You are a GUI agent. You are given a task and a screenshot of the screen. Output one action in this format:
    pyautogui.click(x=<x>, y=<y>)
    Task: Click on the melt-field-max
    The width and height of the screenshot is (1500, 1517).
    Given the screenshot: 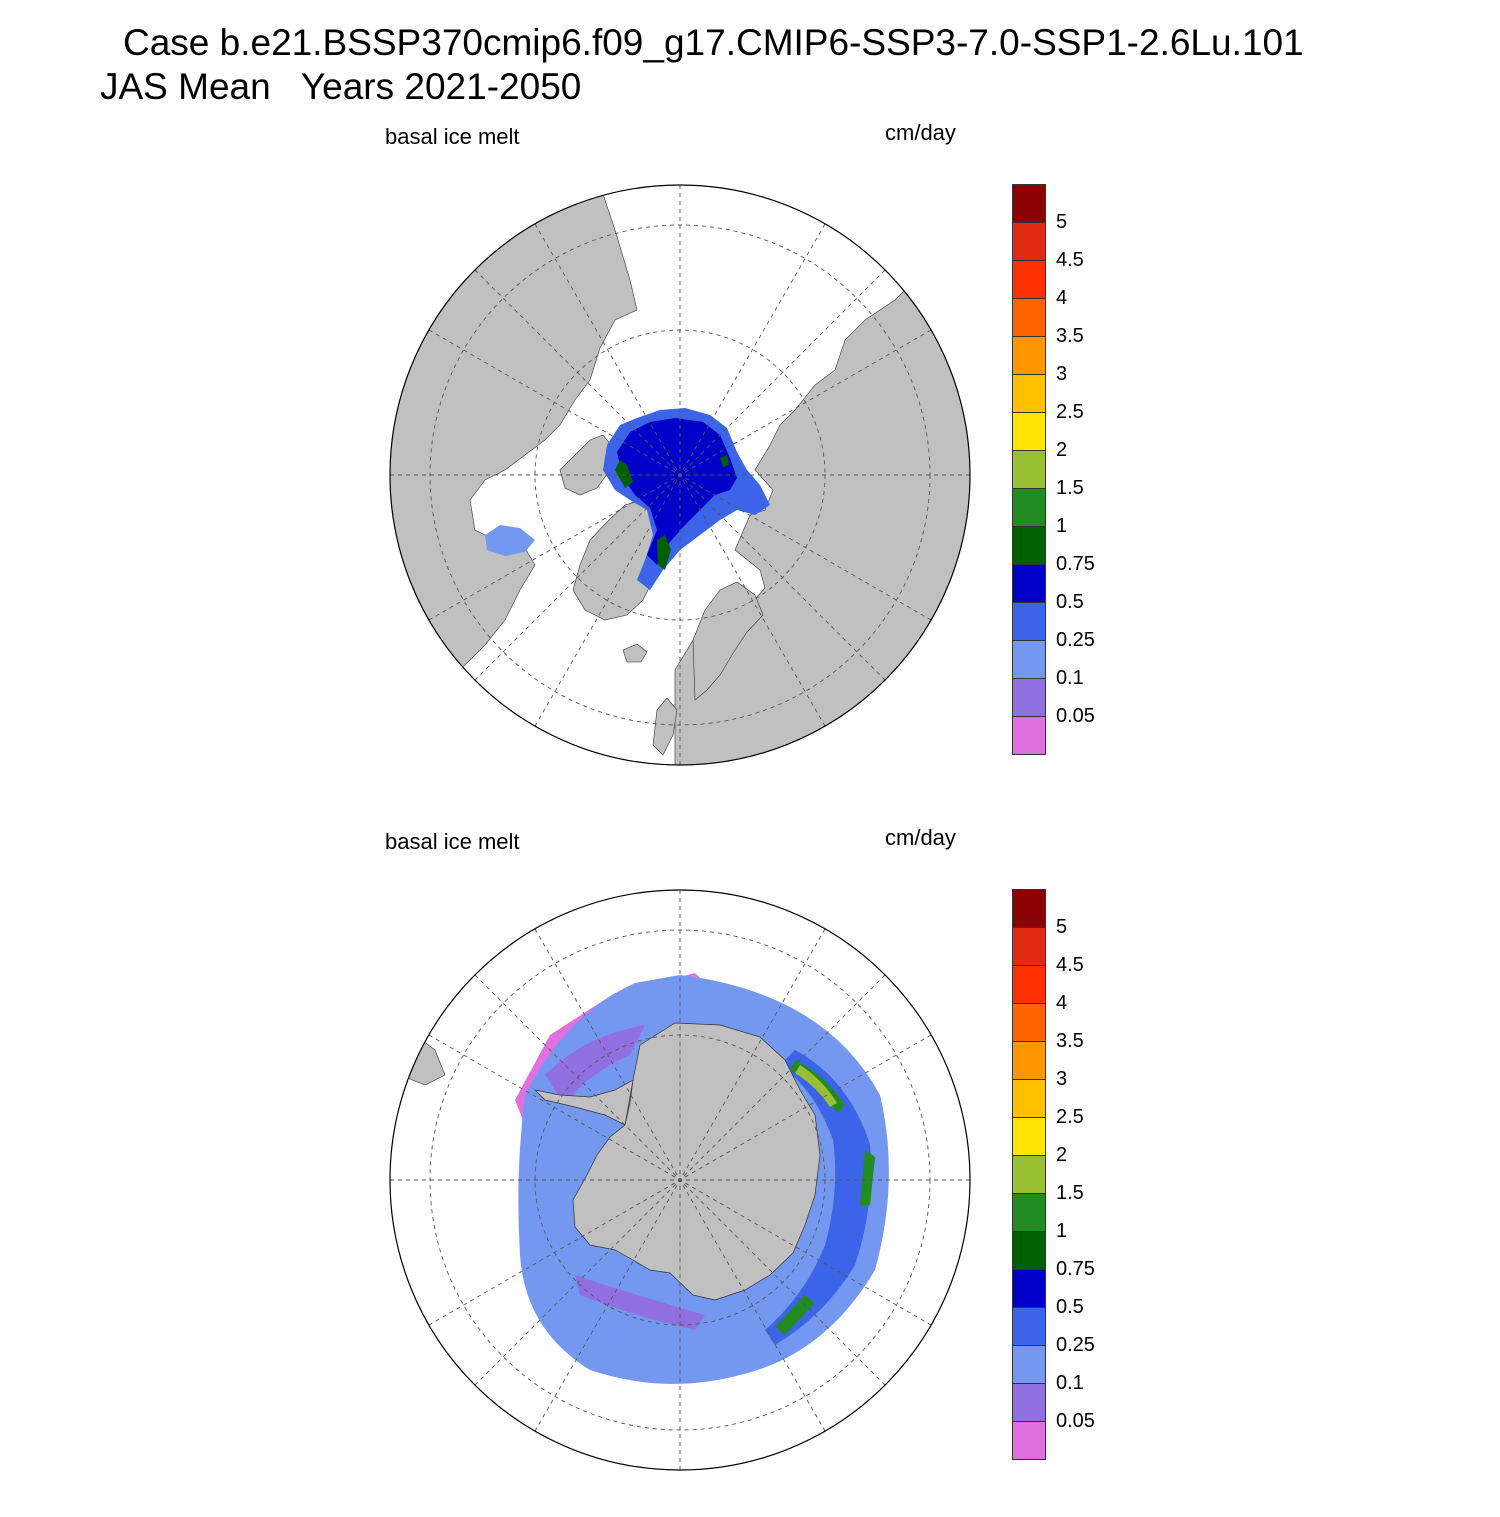 What is the action you would take?
    pyautogui.click(x=816, y=1086)
    